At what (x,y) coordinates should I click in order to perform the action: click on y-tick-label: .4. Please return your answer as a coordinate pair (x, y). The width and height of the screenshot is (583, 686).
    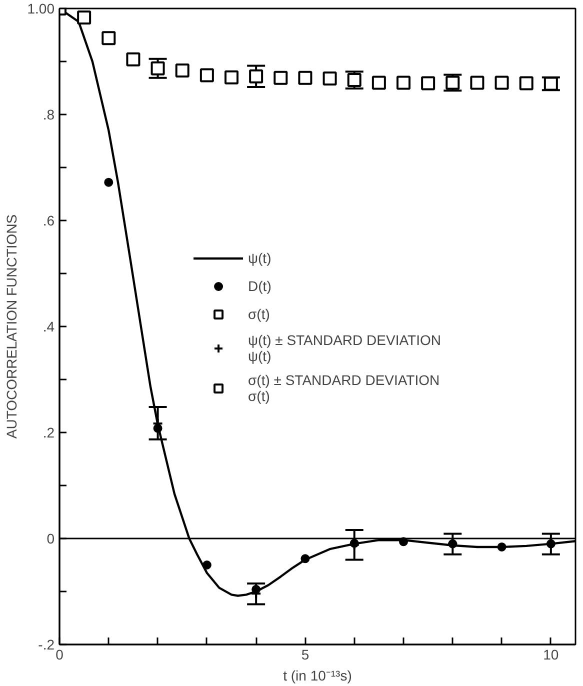
    Looking at the image, I should click on (48, 326).